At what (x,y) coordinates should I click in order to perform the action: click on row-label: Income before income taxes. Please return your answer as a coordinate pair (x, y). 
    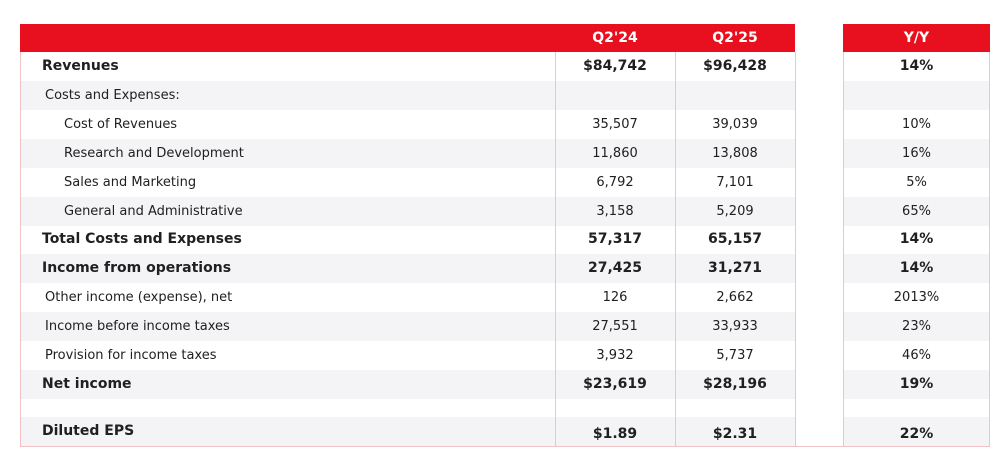
    Looking at the image, I should click on (137, 327).